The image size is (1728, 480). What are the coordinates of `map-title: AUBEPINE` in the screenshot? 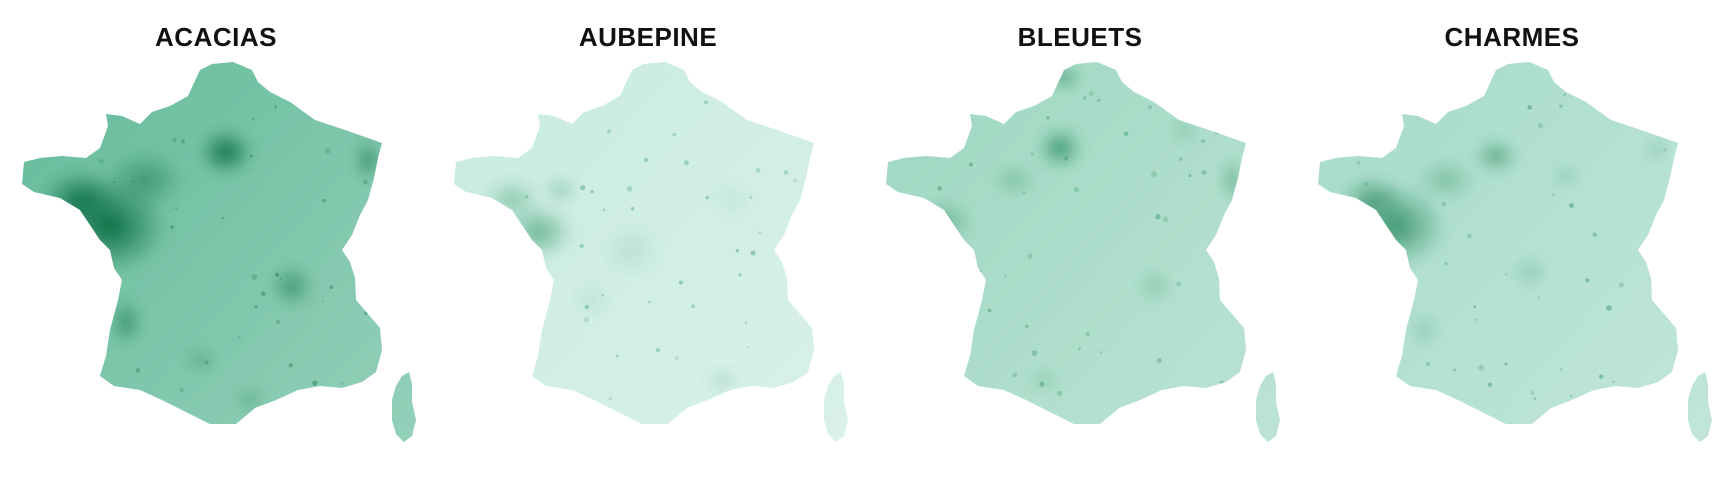 It's located at (648, 37).